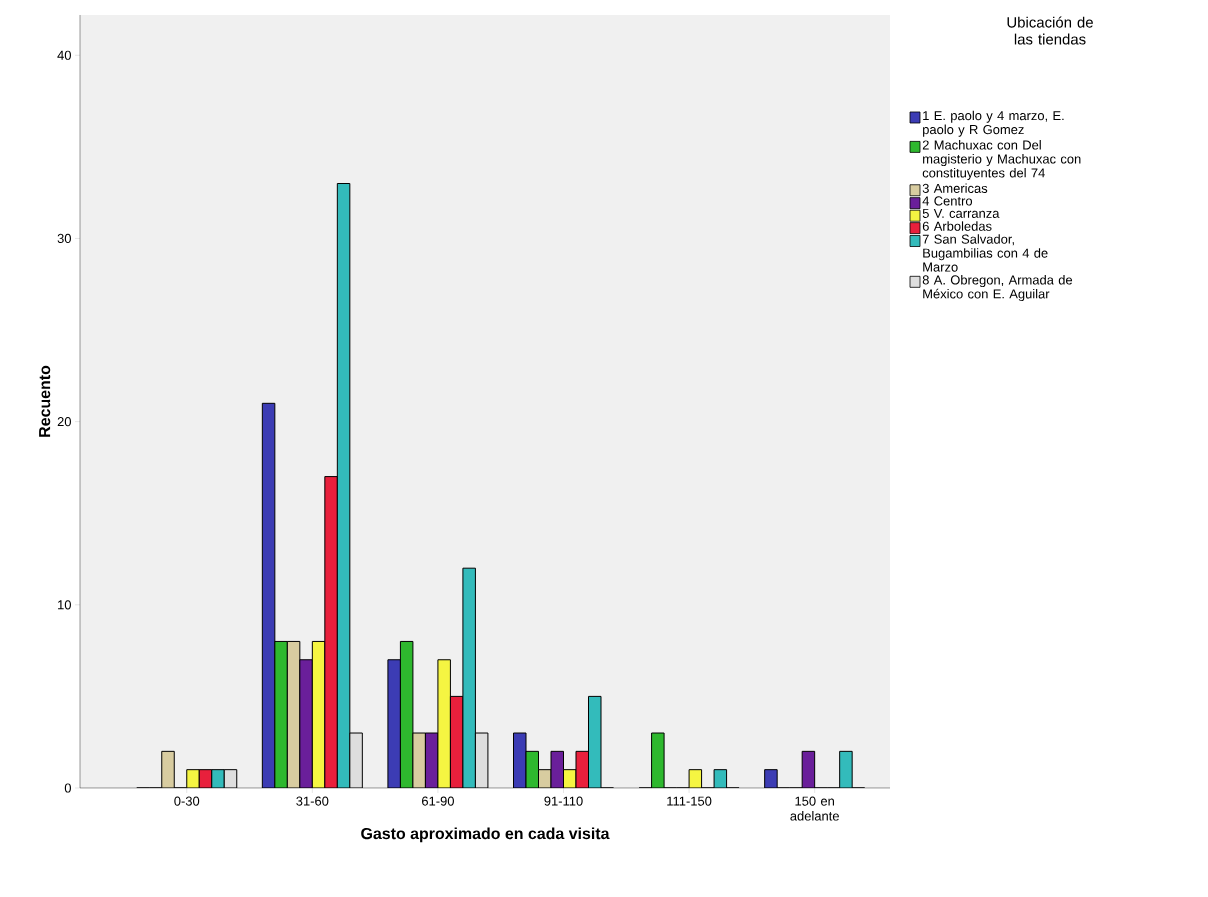  I want to click on x-axis-title: Gasto aproximado en cada visita, so click(485, 835).